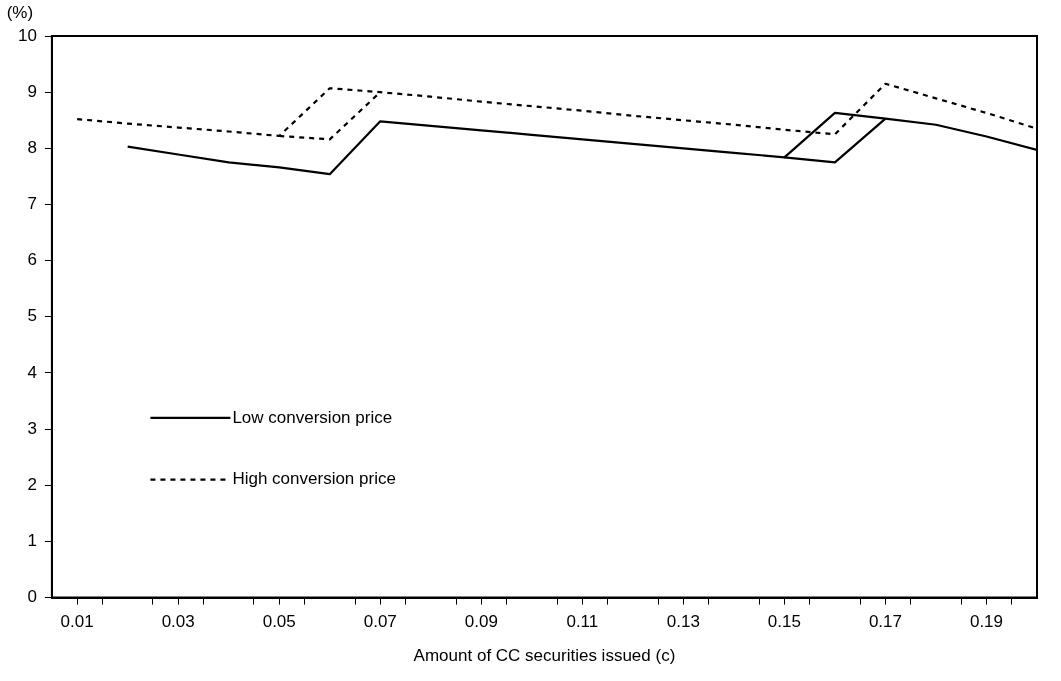 The width and height of the screenshot is (1061, 681). I want to click on x-tick-label: 0.05, so click(279, 622).